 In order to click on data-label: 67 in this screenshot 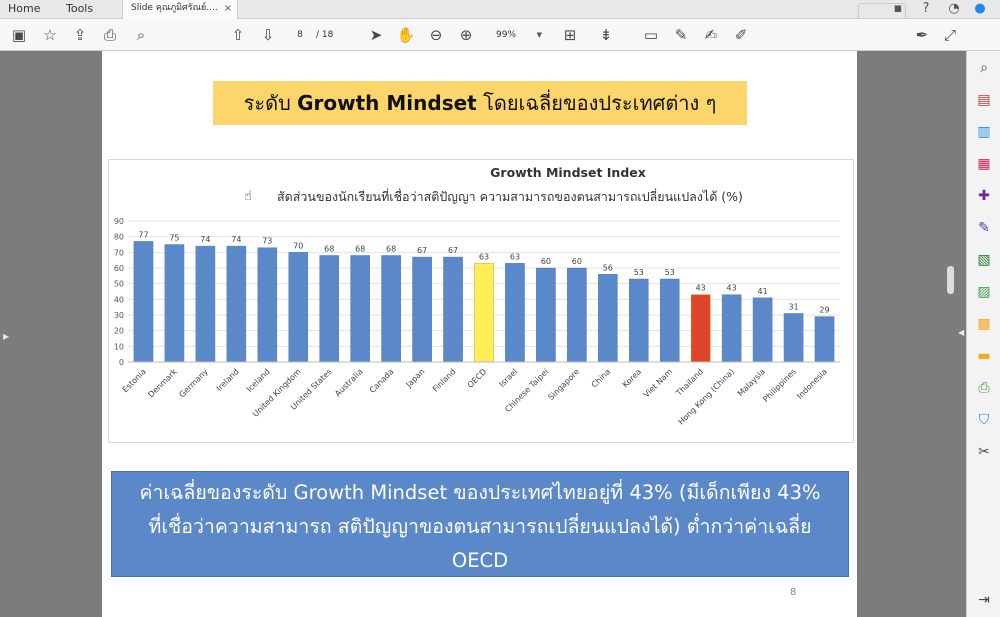, I will do `click(453, 250)`.